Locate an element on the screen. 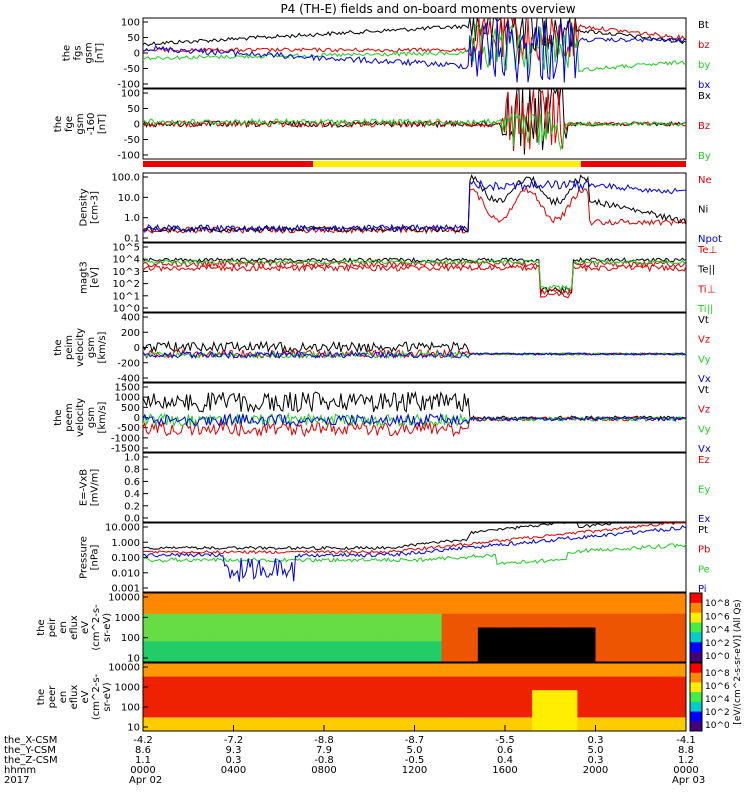 The image size is (750, 800). x-tick-ycsm: 9.3 is located at coordinates (234, 750).